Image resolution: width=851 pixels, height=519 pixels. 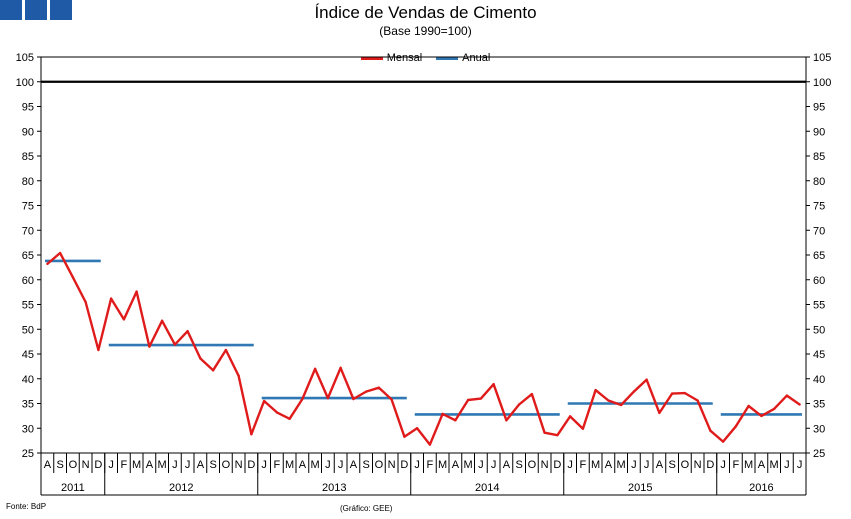 I want to click on legend-label-mensal: Mensal, so click(x=404, y=58).